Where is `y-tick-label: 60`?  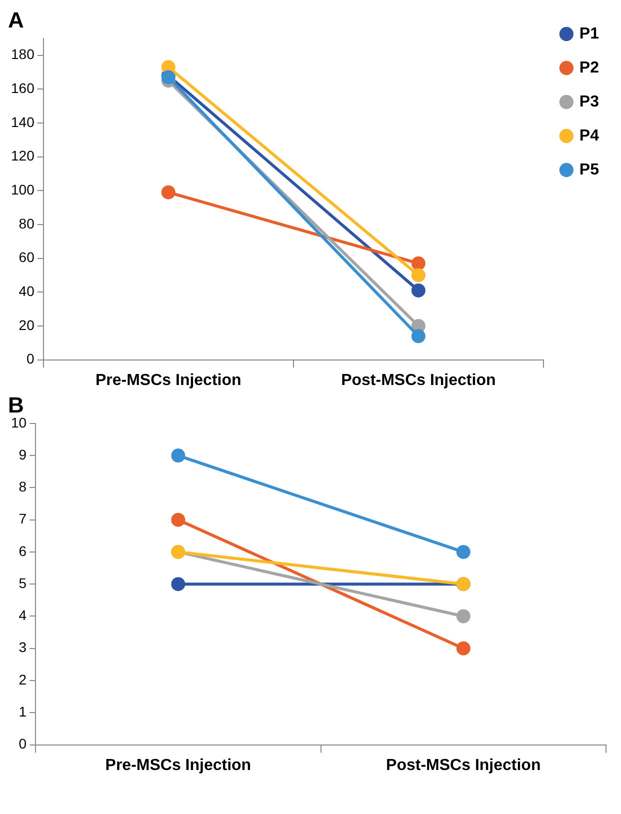 y-tick-label: 60 is located at coordinates (26, 257).